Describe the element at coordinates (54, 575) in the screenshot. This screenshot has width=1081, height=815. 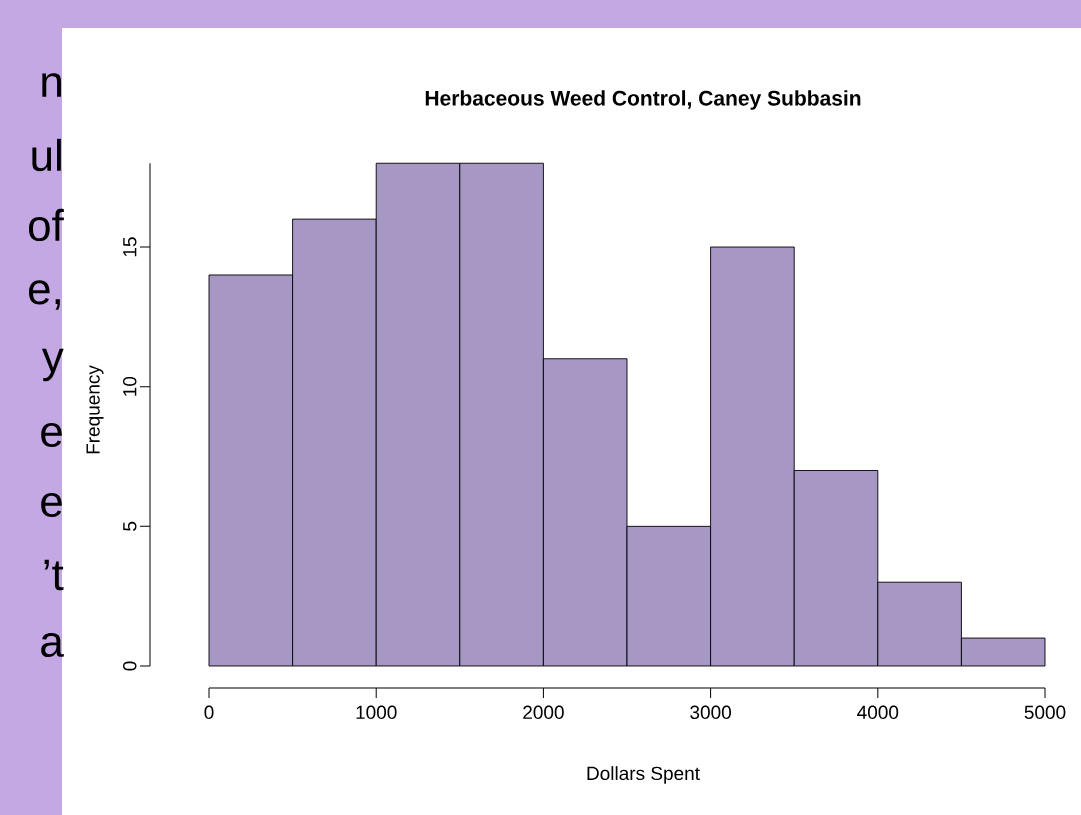
I see `text: ’t` at that location.